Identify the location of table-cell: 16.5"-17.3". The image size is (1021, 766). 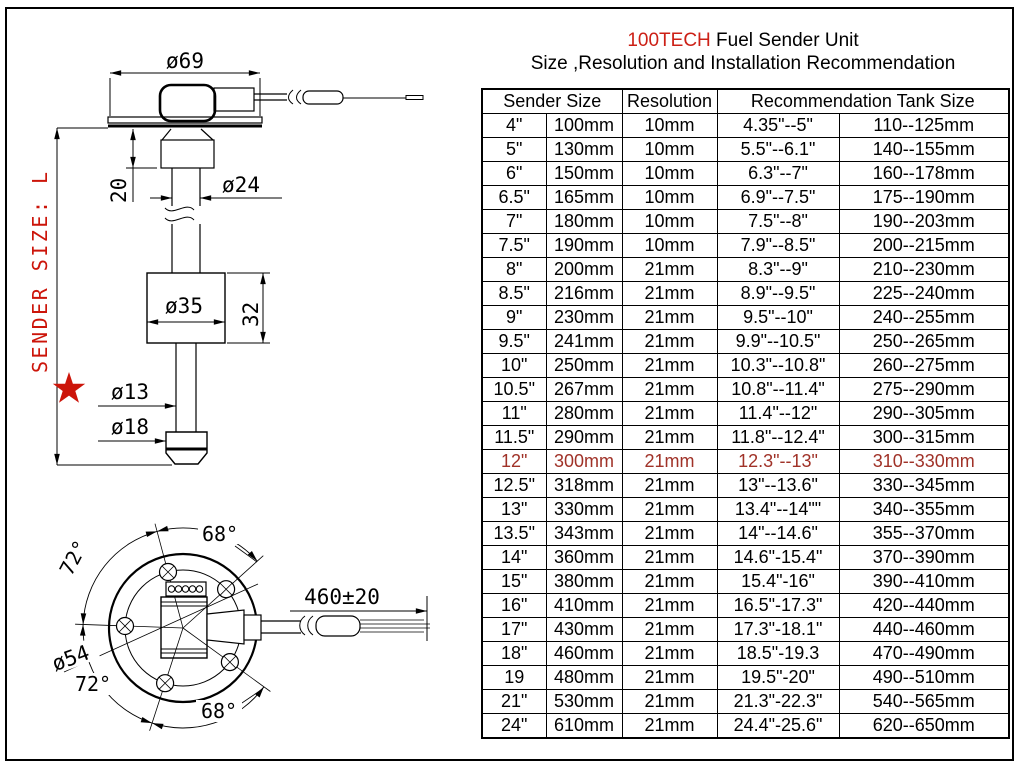
(778, 605).